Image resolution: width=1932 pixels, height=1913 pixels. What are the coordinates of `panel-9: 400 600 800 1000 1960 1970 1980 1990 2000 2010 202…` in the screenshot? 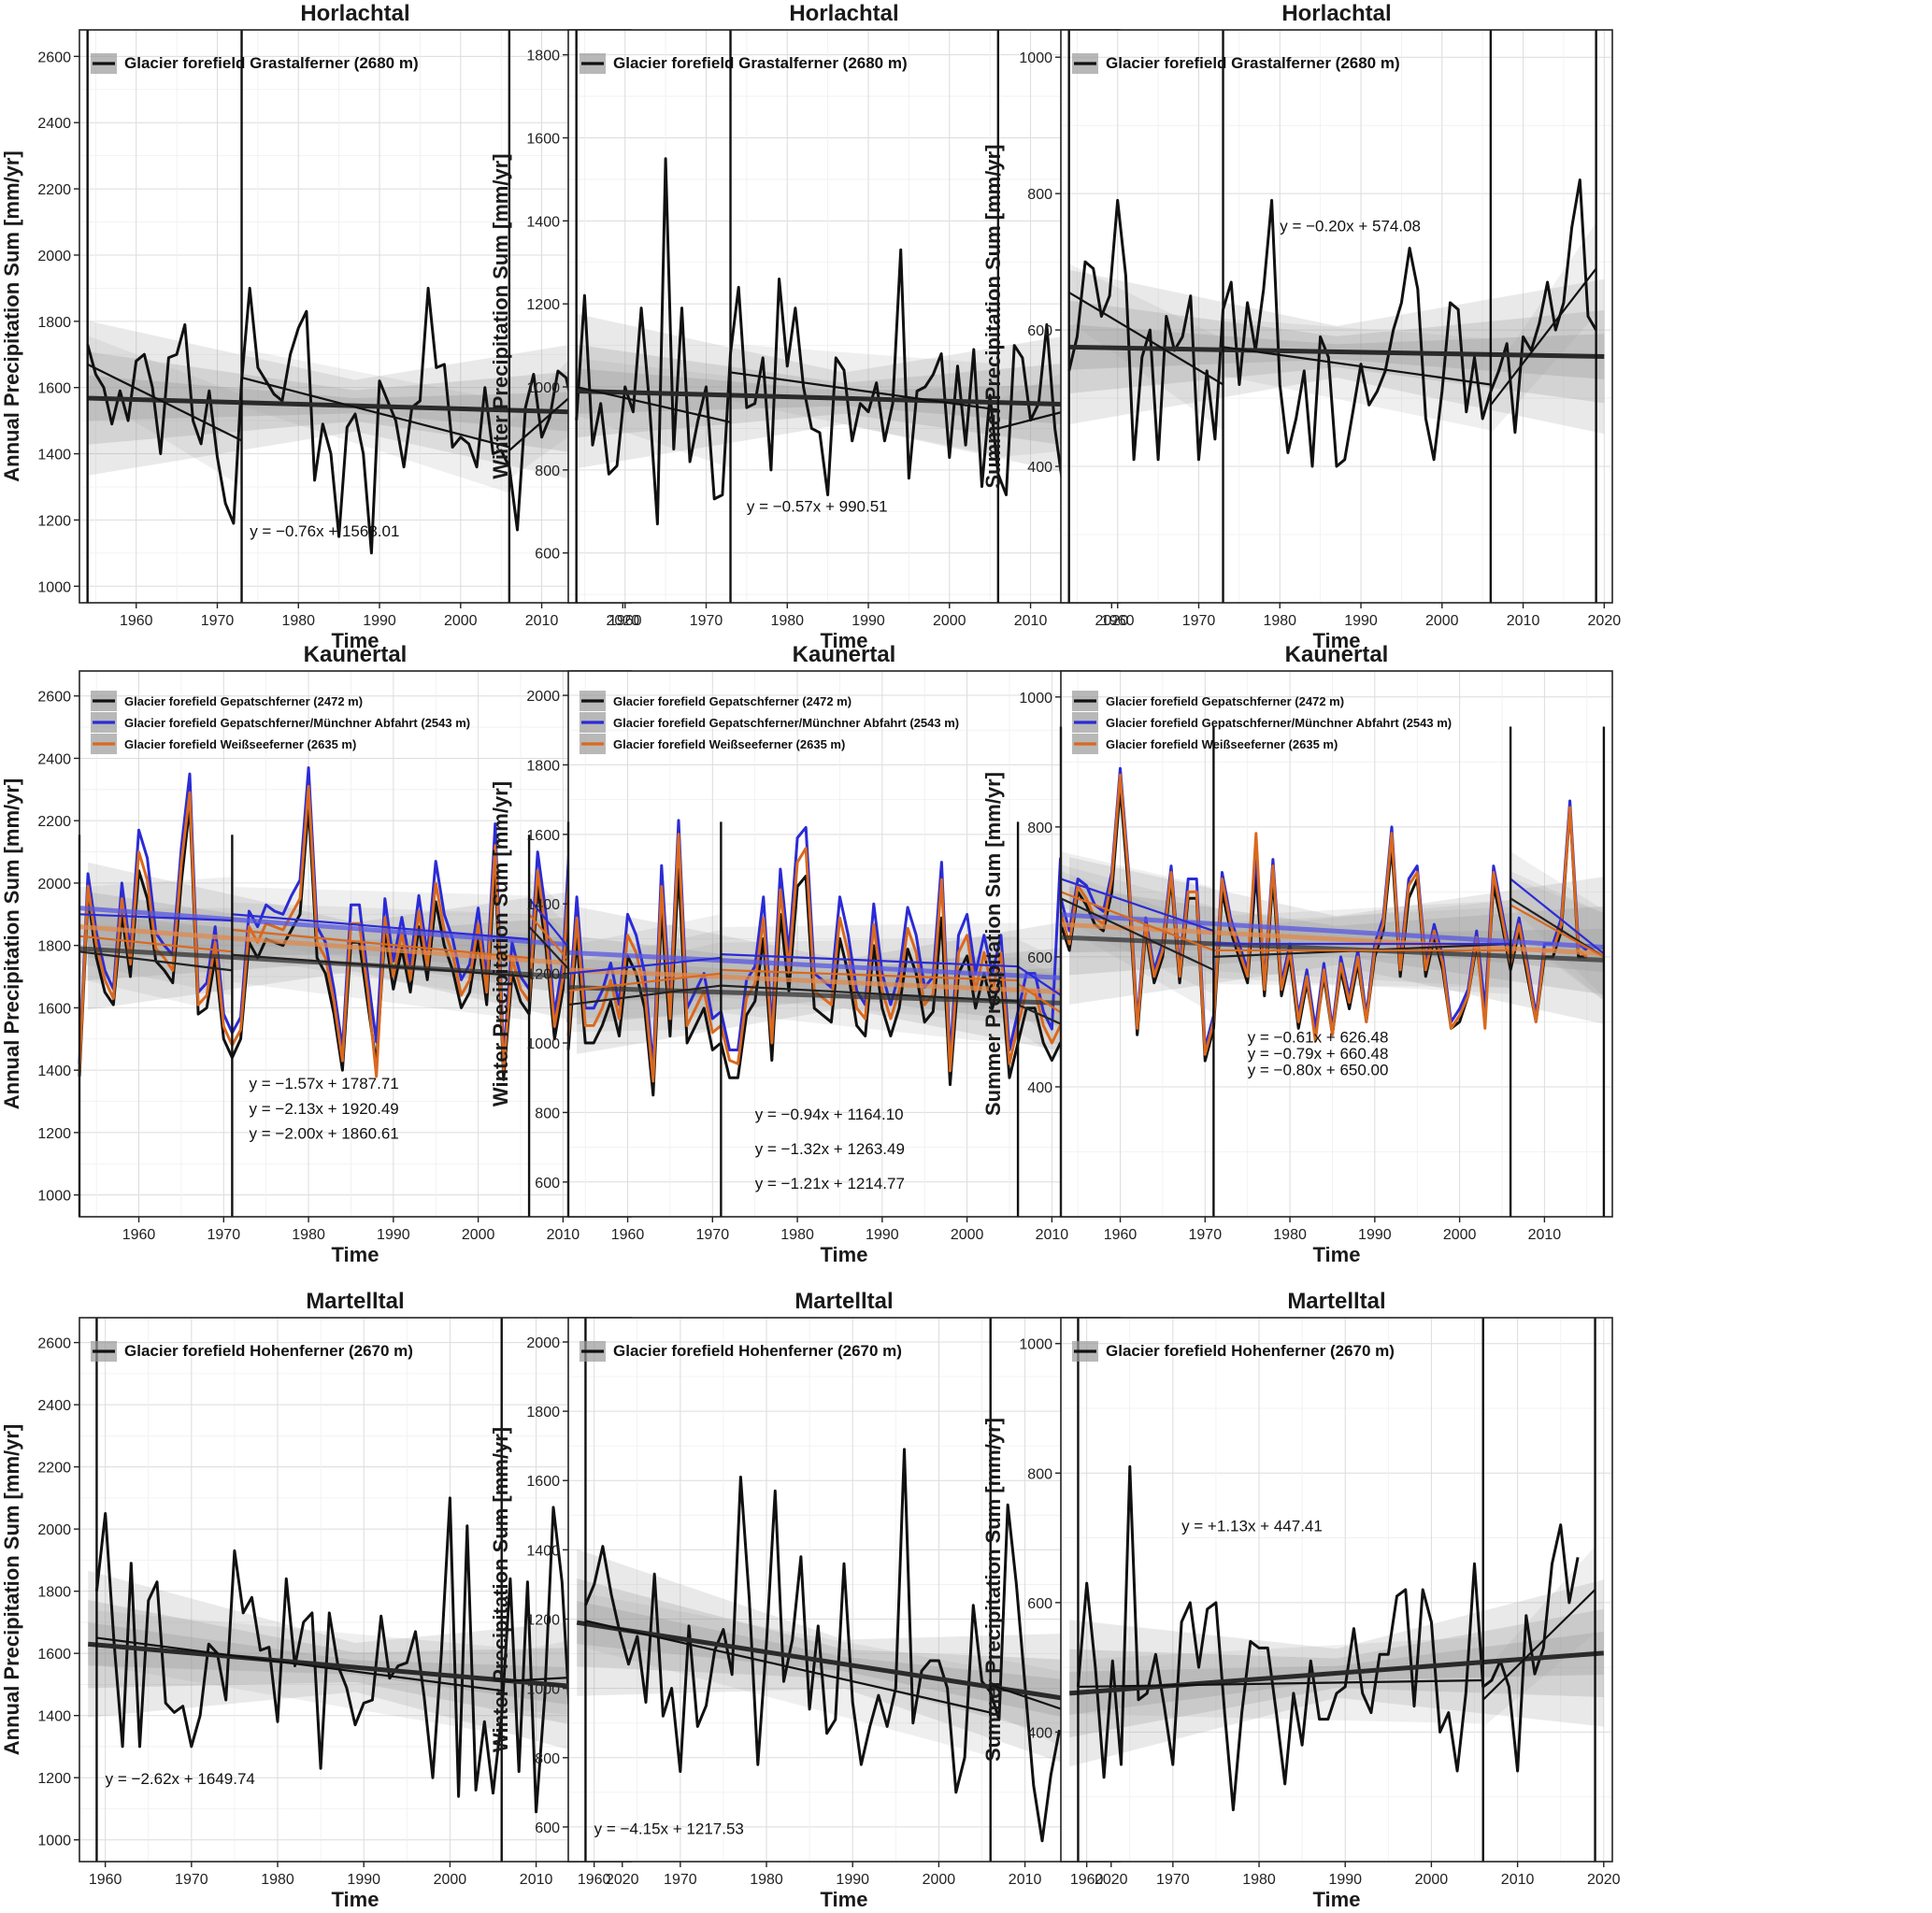 It's located at (1301, 1600).